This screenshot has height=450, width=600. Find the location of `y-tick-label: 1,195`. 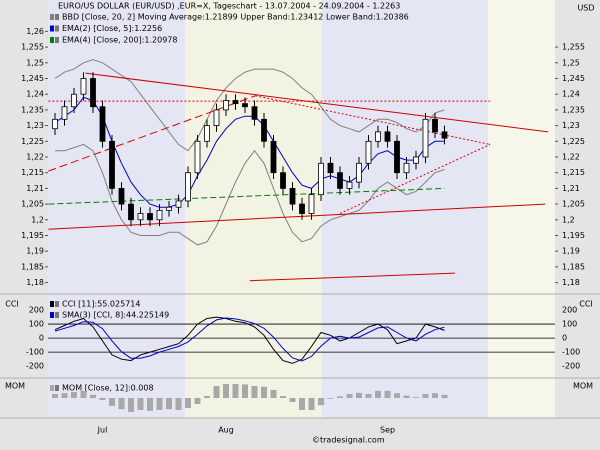

y-tick-label: 1,195 is located at coordinates (32, 235).